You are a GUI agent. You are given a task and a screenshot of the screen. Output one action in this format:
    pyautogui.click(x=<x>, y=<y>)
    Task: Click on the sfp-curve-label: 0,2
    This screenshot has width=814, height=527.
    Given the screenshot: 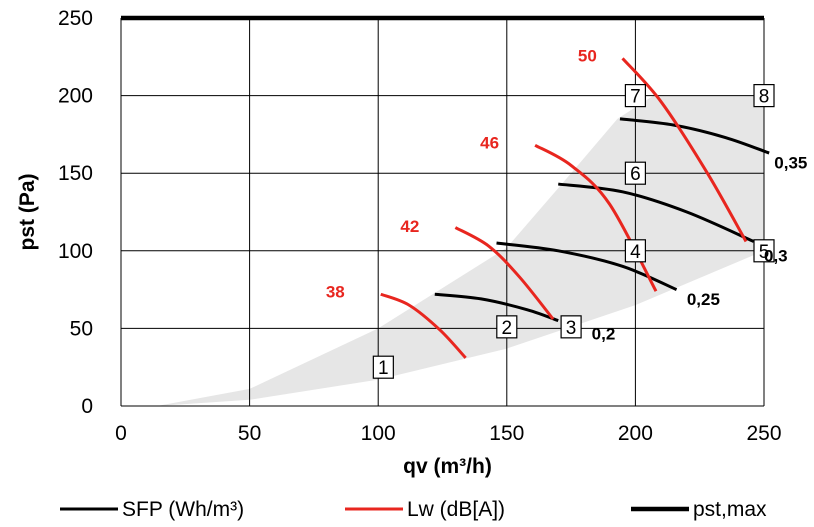 What is the action you would take?
    pyautogui.click(x=604, y=333)
    